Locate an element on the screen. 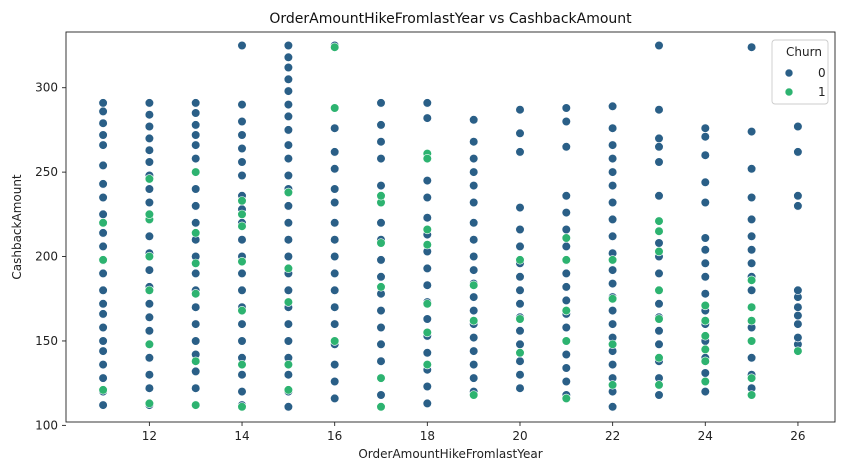 Image resolution: width=850 pixels, height=470 pixels. x-tick-label: 20 is located at coordinates (519, 436).